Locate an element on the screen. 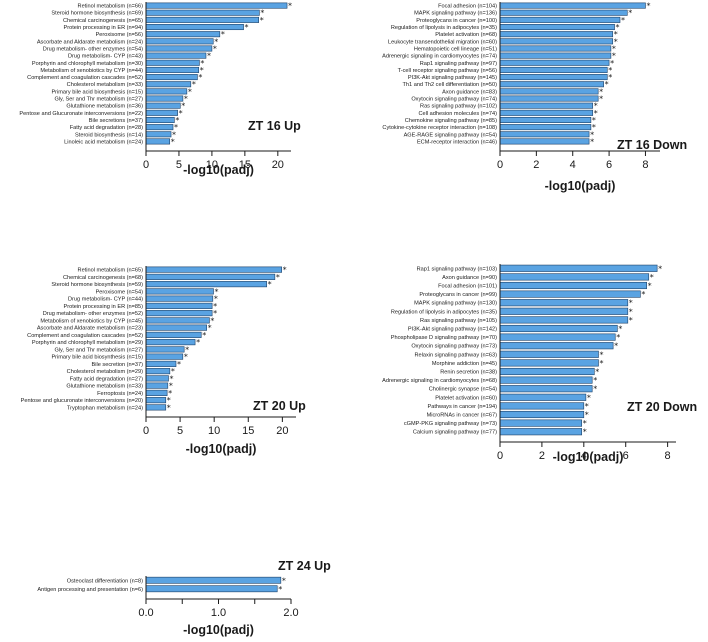 This screenshot has height=642, width=708. category-label: Chemical carcinogenesis (n=65) is located at coordinates (103, 21).